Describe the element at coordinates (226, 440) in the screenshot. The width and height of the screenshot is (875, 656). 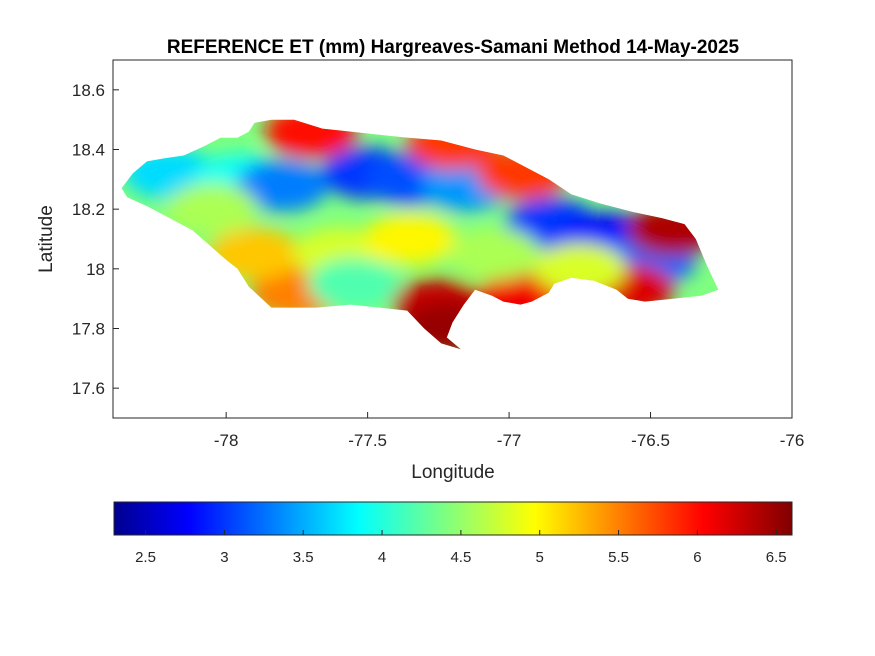
I see `x-tick-label: -78` at that location.